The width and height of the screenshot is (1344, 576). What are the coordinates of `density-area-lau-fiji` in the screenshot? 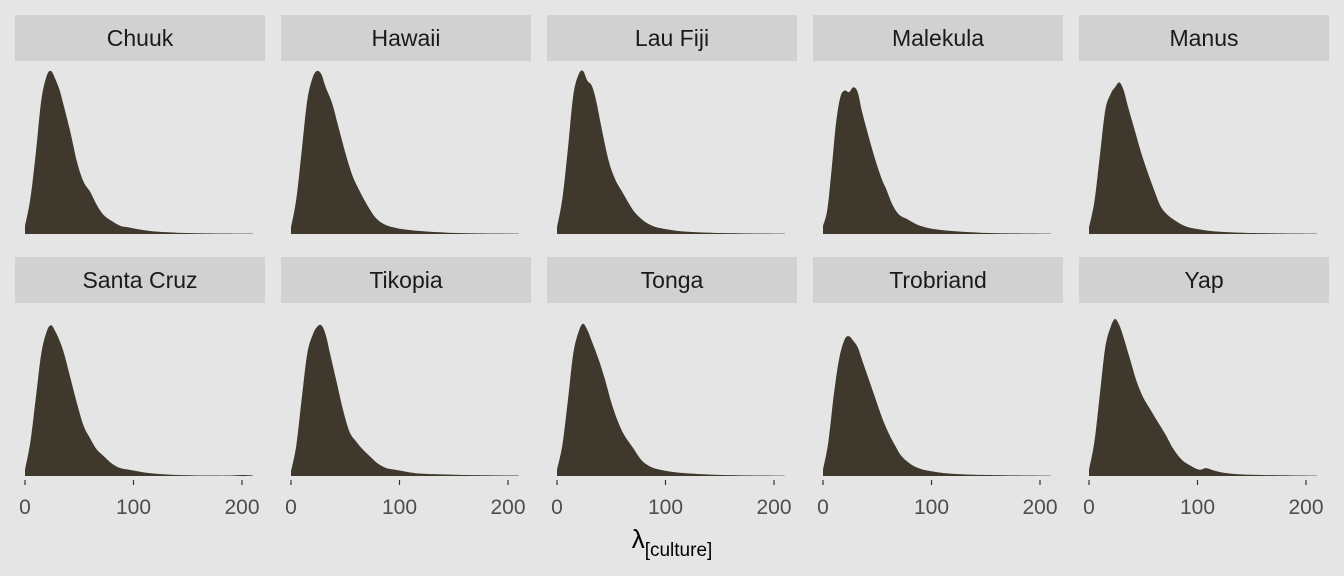 It's located at (671, 152).